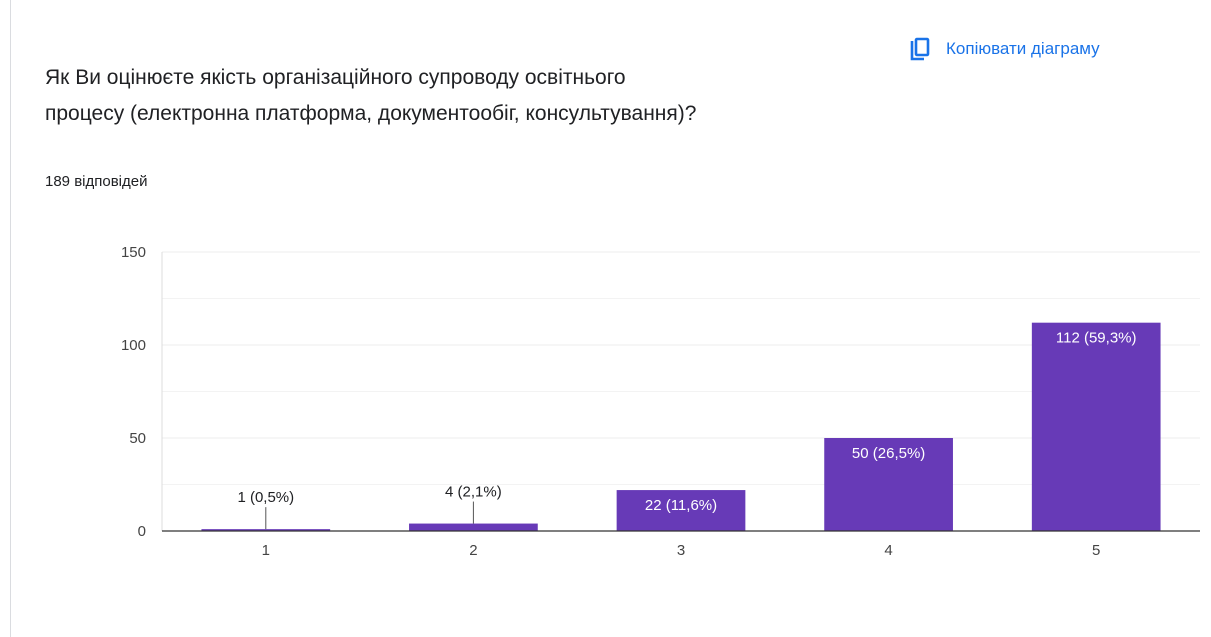  Describe the element at coordinates (473, 550) in the screenshot. I see `x-tick-label: 2` at that location.